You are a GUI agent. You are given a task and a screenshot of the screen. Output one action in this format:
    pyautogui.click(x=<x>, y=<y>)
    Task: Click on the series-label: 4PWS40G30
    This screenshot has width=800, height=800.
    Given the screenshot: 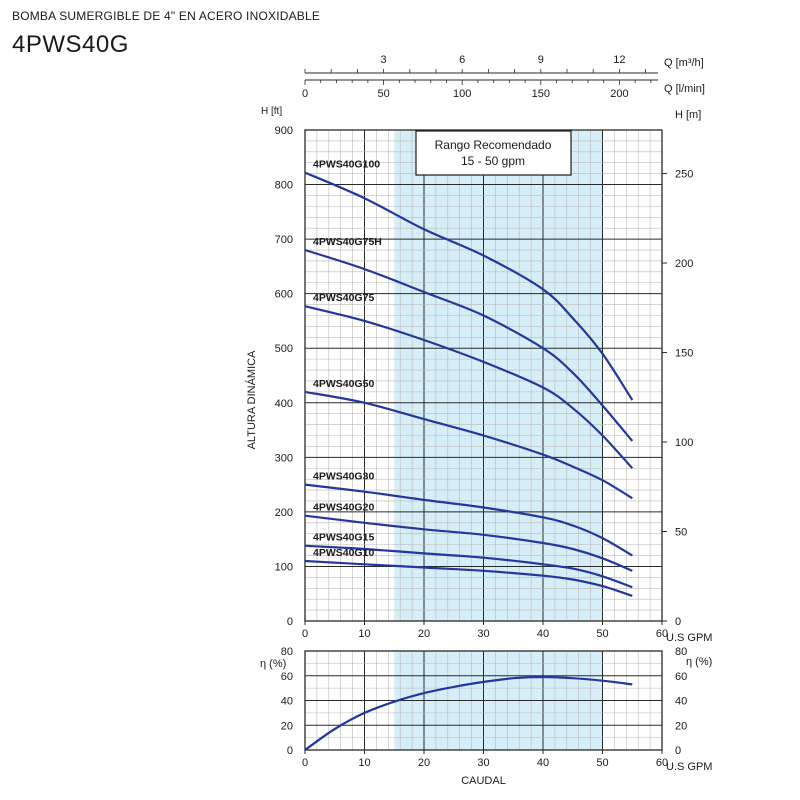 What is the action you would take?
    pyautogui.click(x=343, y=477)
    